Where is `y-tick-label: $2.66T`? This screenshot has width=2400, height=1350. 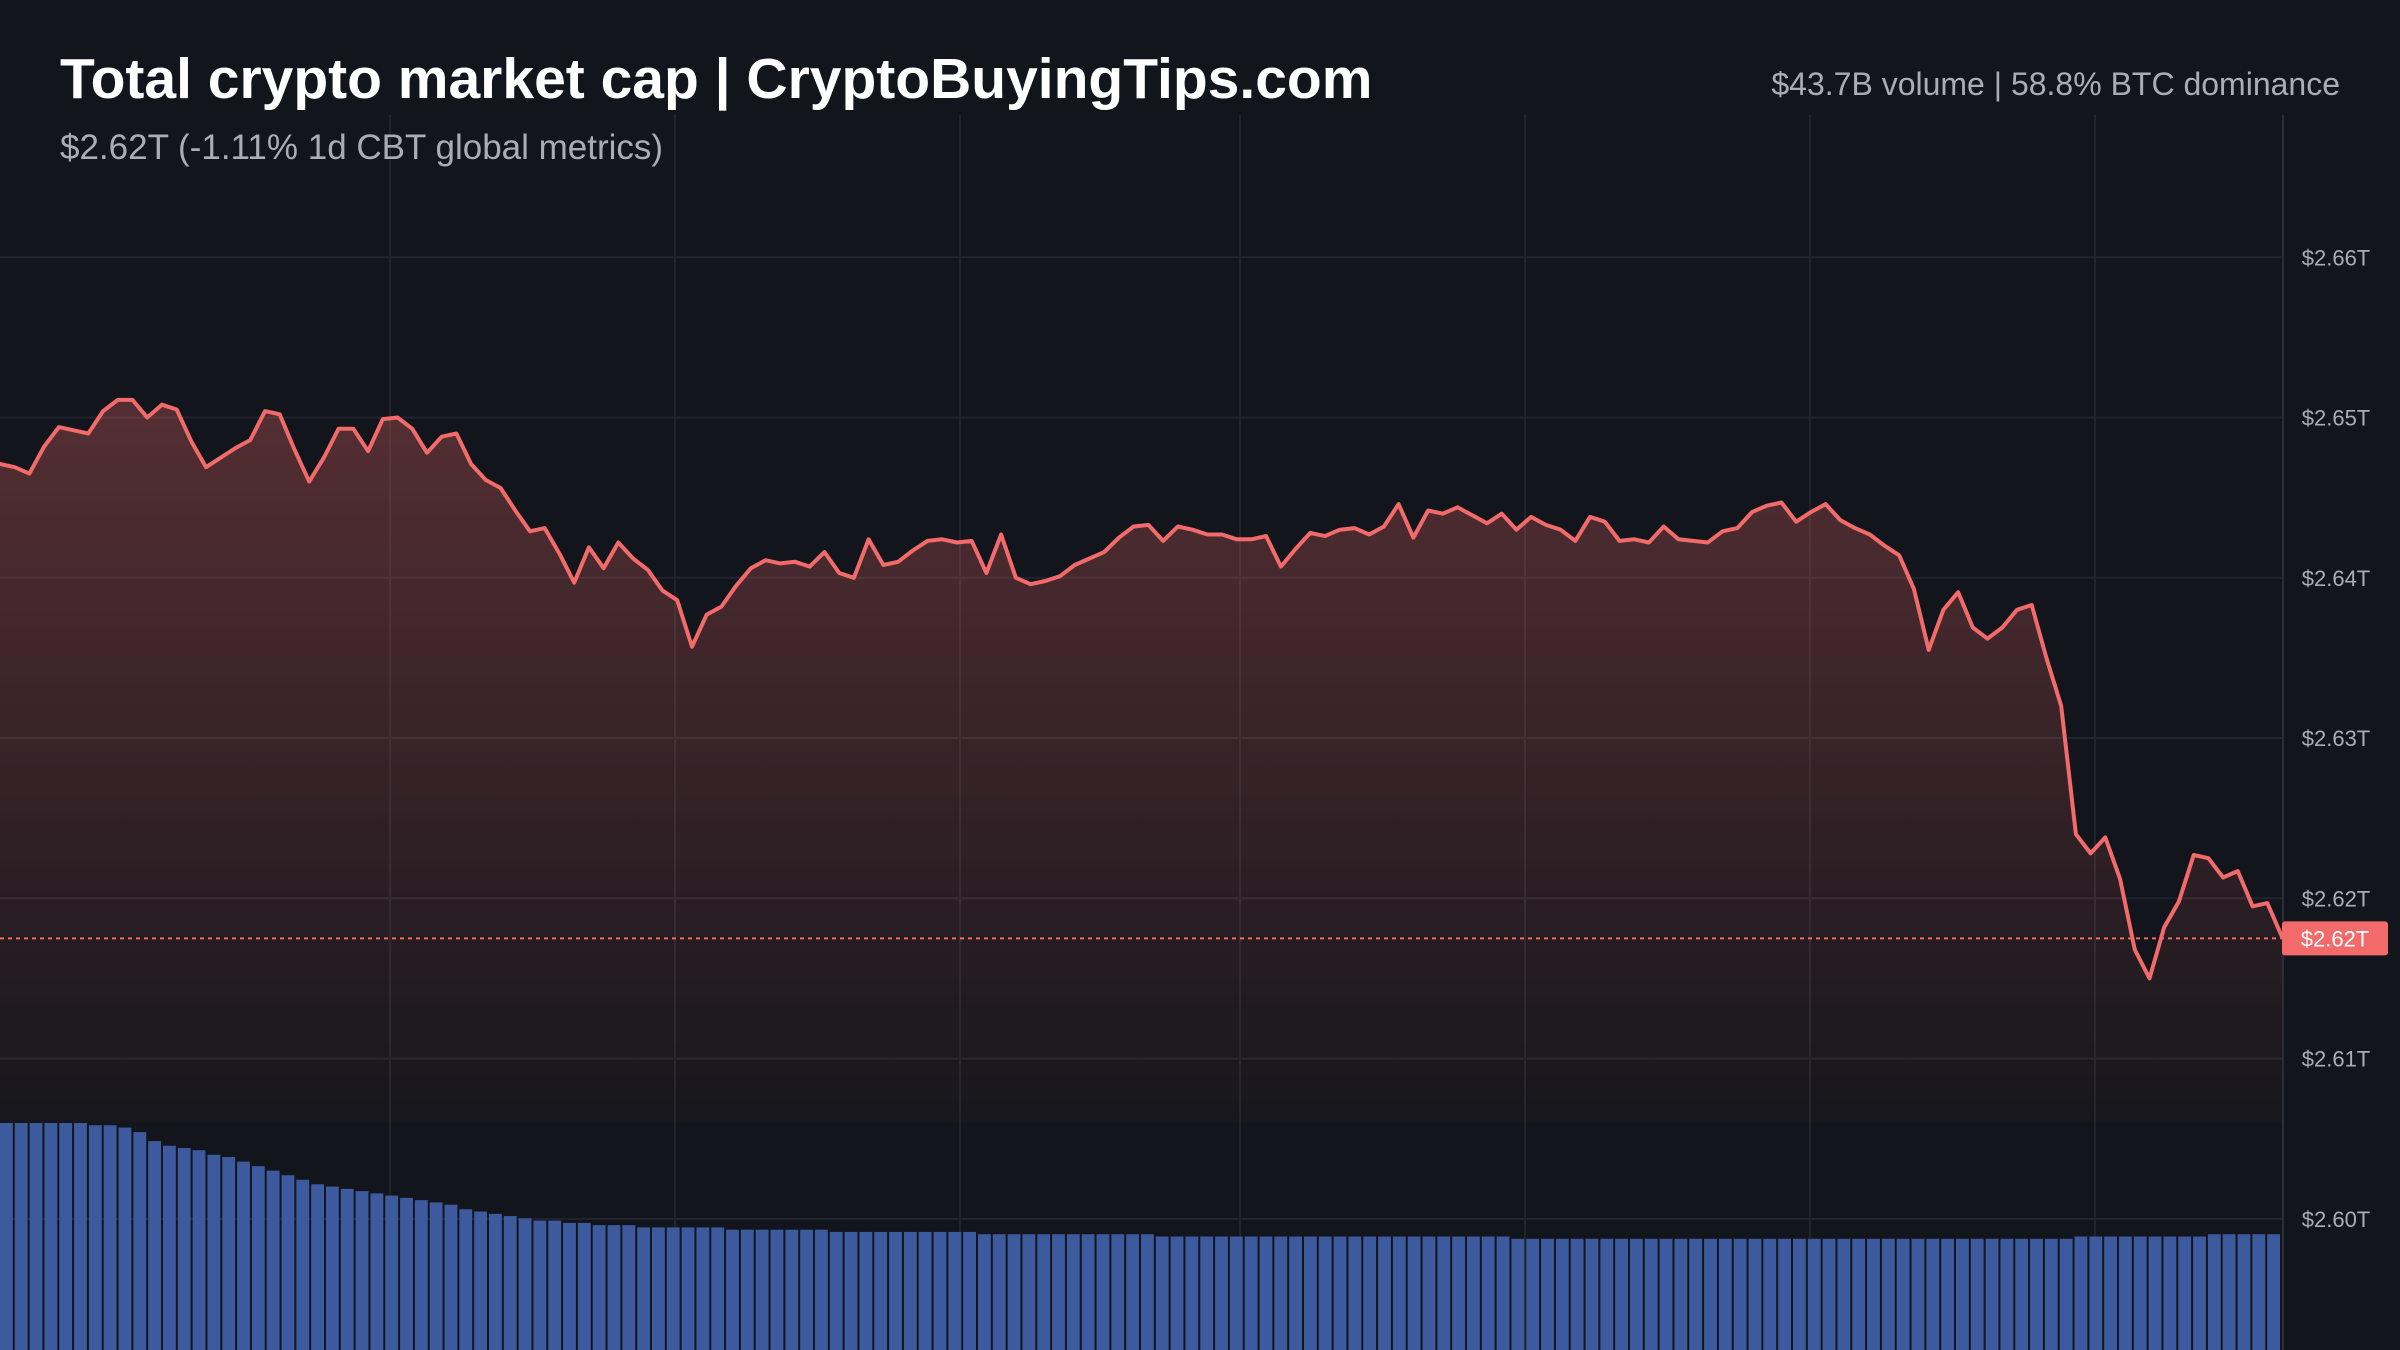
y-tick-label: $2.66T is located at coordinates (2336, 257).